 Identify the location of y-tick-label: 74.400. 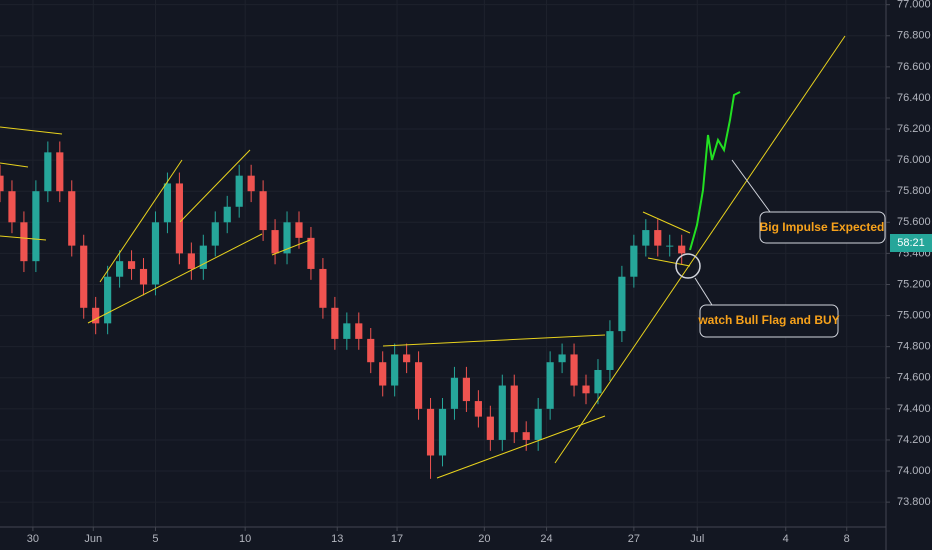
(914, 409).